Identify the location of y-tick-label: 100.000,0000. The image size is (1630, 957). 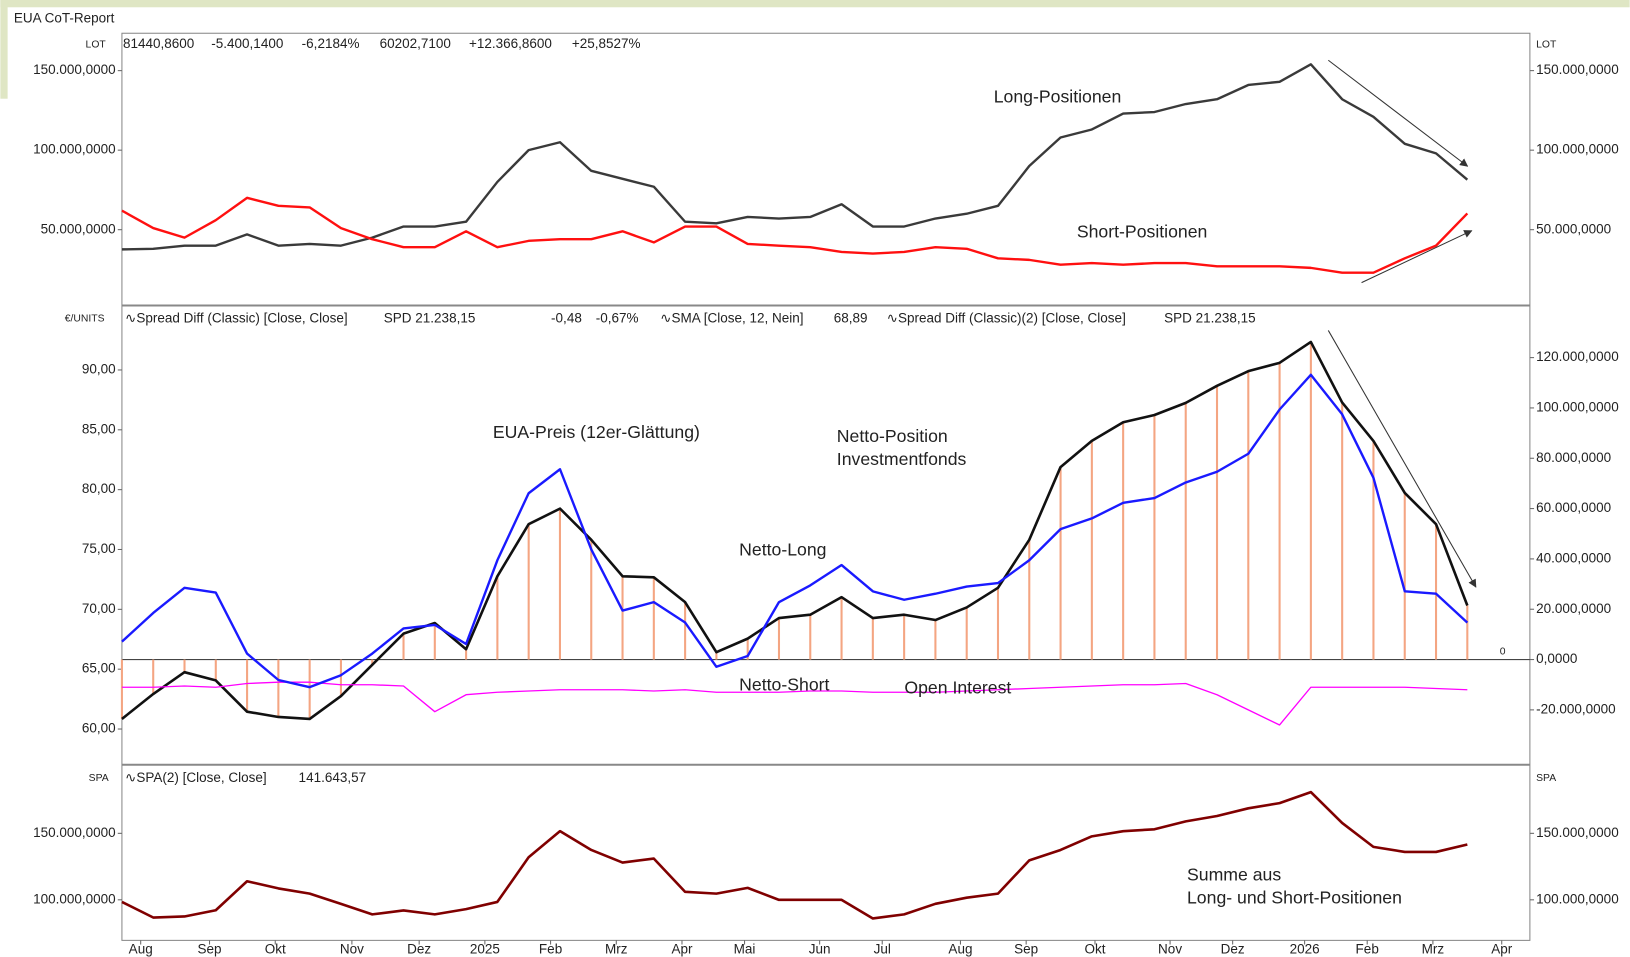
(74, 149).